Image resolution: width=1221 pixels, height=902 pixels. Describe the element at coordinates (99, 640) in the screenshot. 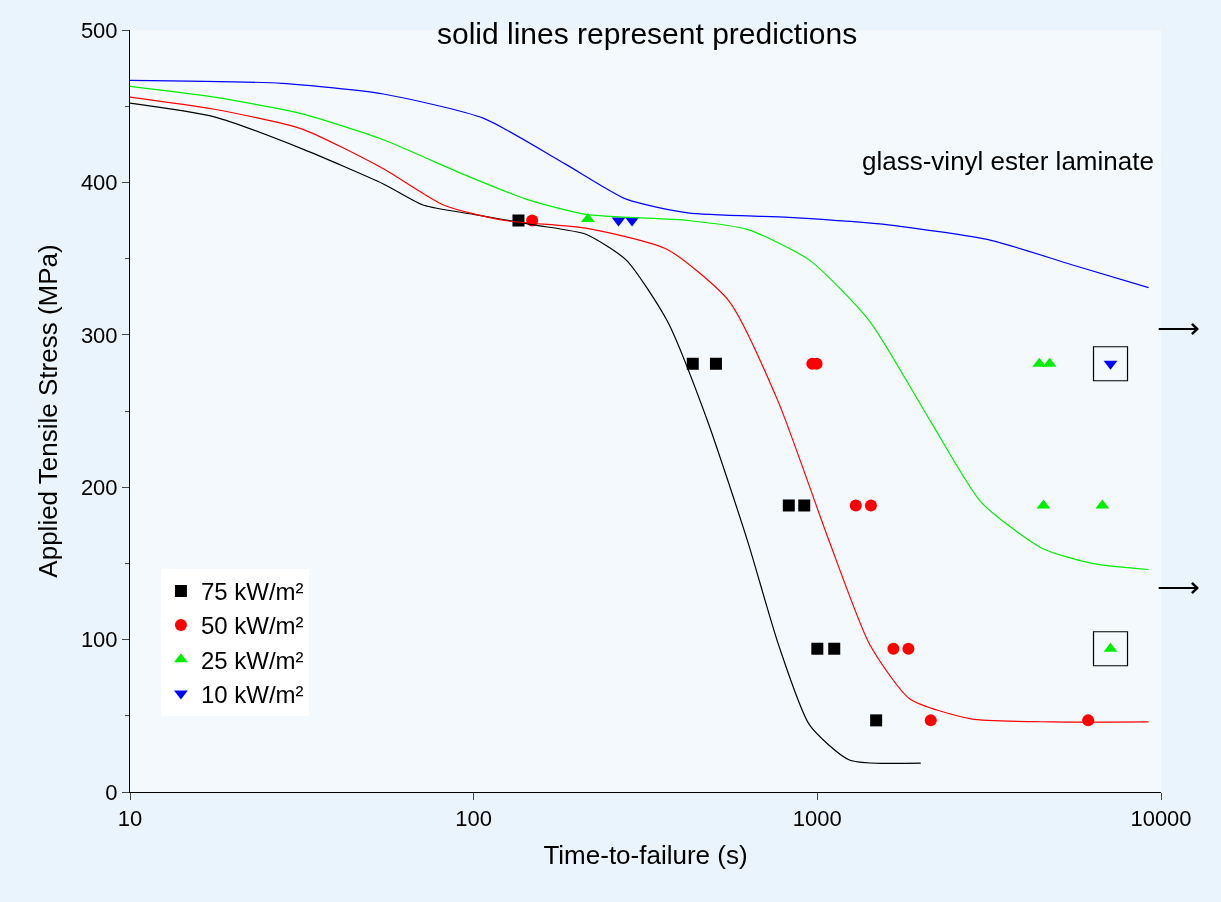

I see `y-tick-label: 100` at that location.